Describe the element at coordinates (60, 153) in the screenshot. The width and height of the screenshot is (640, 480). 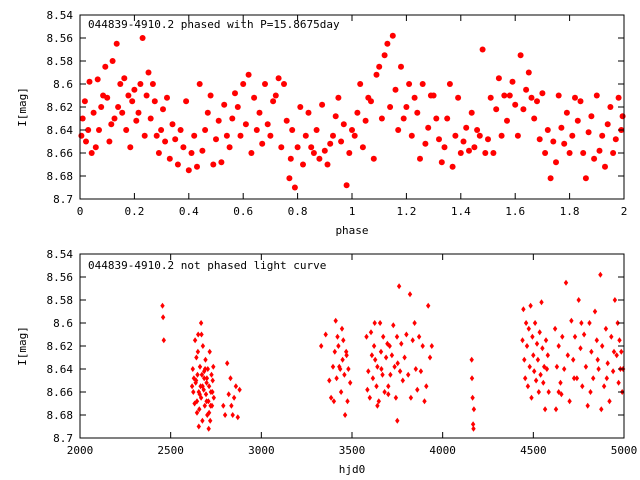
I see `phased-y-tick-label: 8.66` at that location.